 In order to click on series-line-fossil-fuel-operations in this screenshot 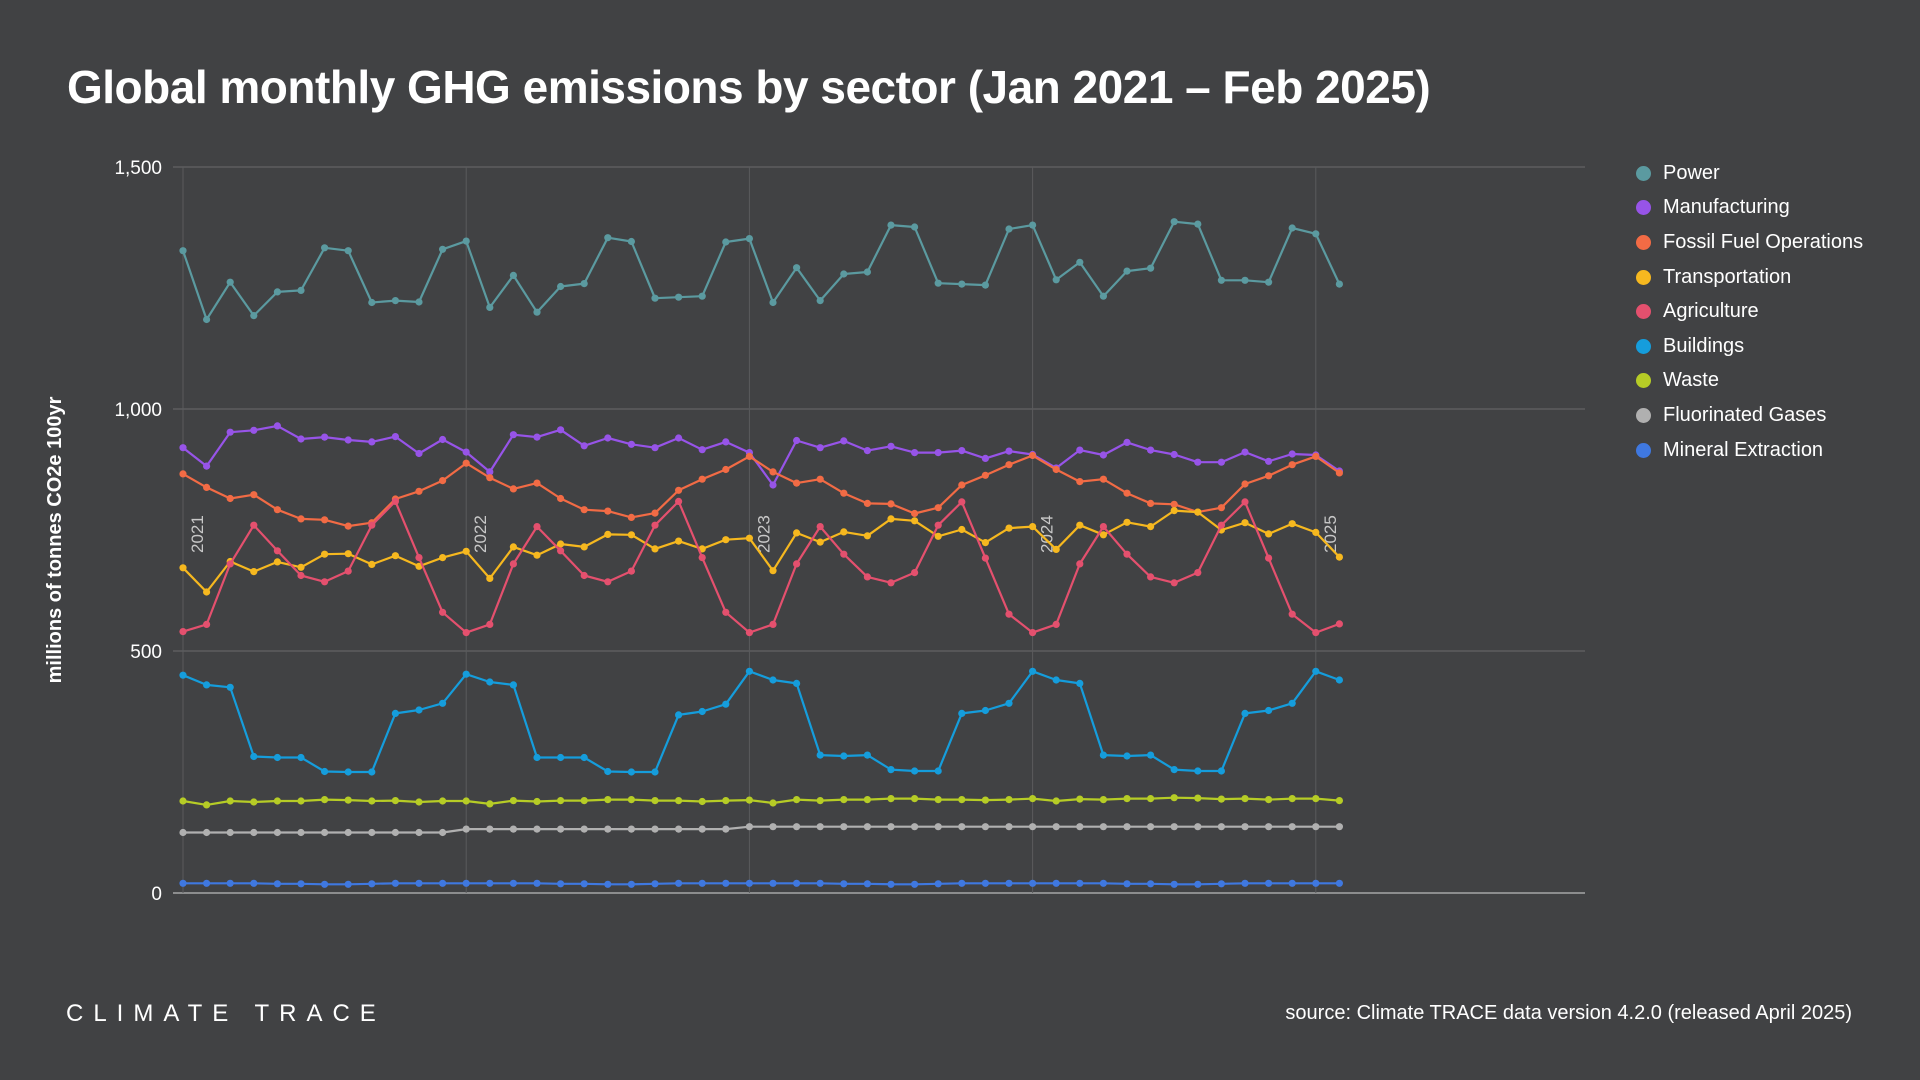, I will do `click(761, 491)`.